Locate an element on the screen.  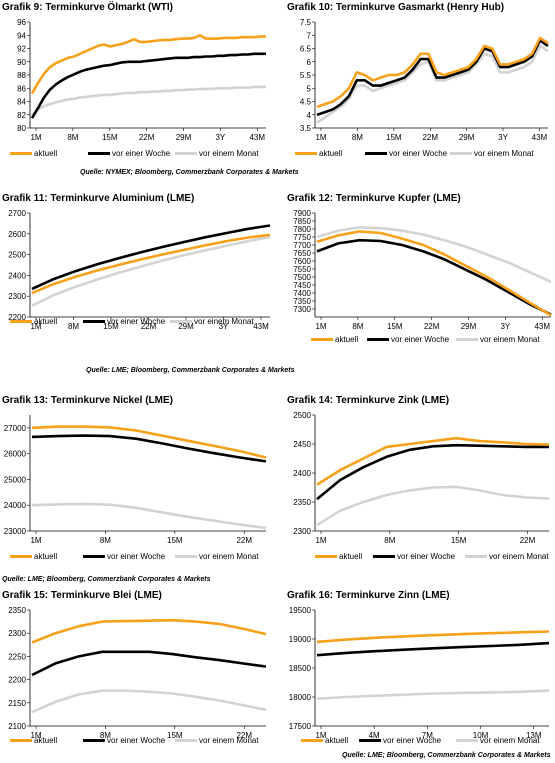
chart-svg: 2100 2150 2200 2250 2300 2350 1M 8M 15M 22M is located at coordinates (137, 673).